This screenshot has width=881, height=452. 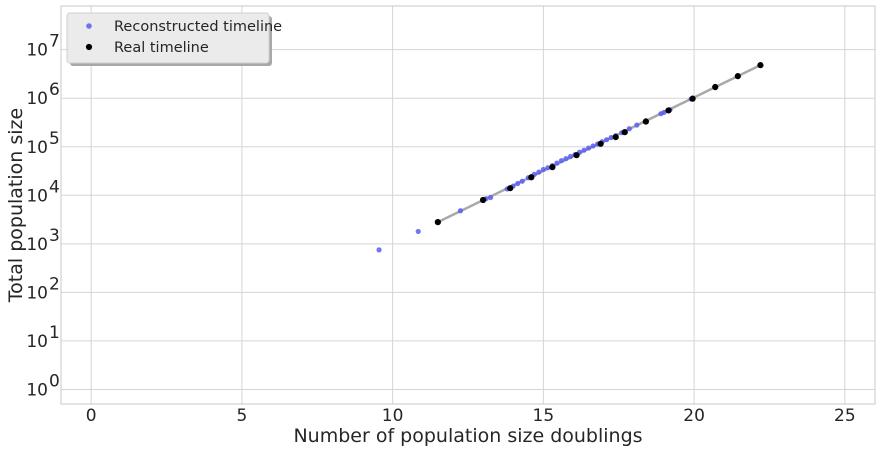 I want to click on x-tick-label-4: 20, so click(x=694, y=416).